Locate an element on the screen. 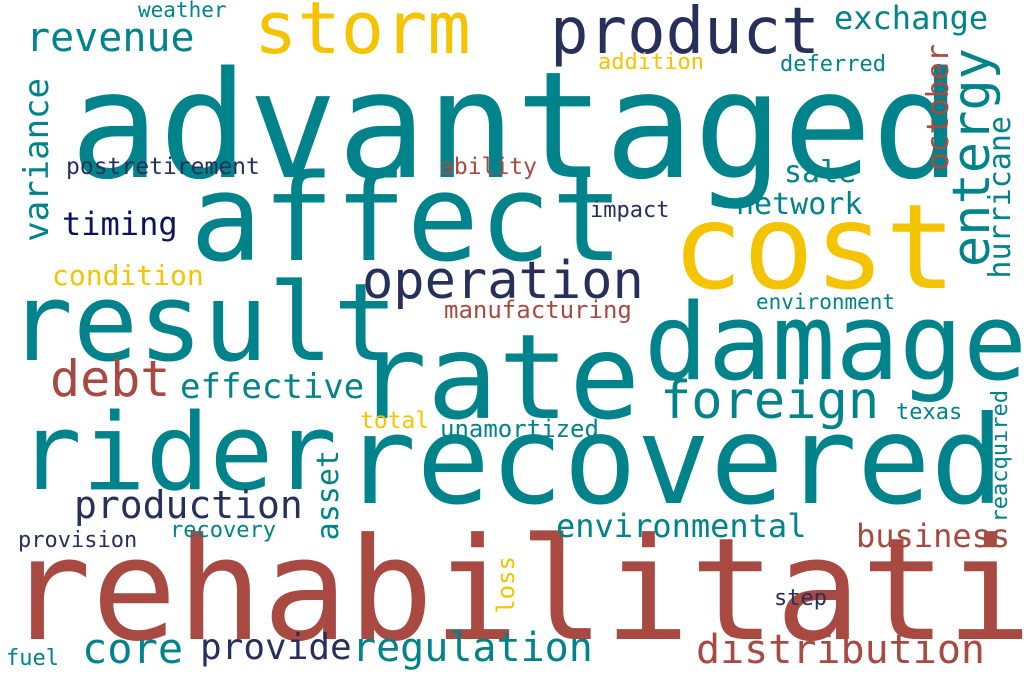 This screenshot has height=682, width=1024. word-storm: storm is located at coordinates (362, 35).